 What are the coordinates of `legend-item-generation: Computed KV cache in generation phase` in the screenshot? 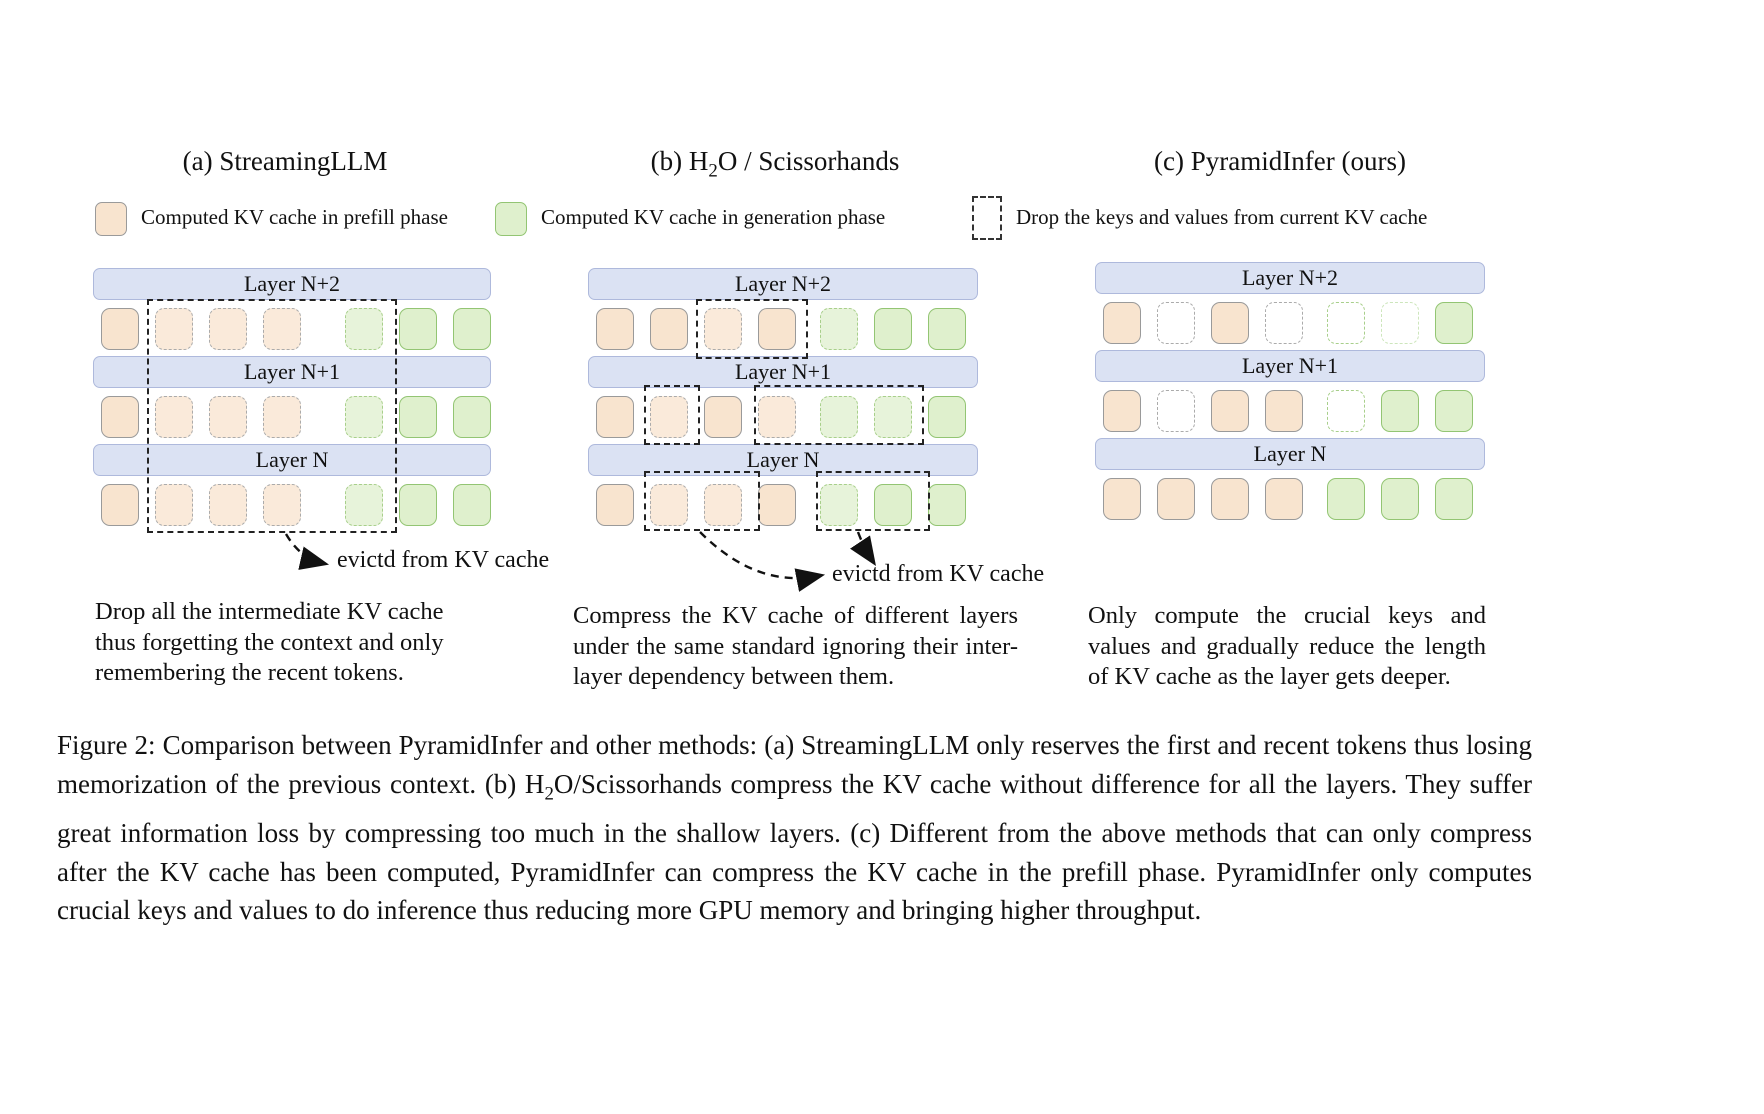 It's located at (690, 219).